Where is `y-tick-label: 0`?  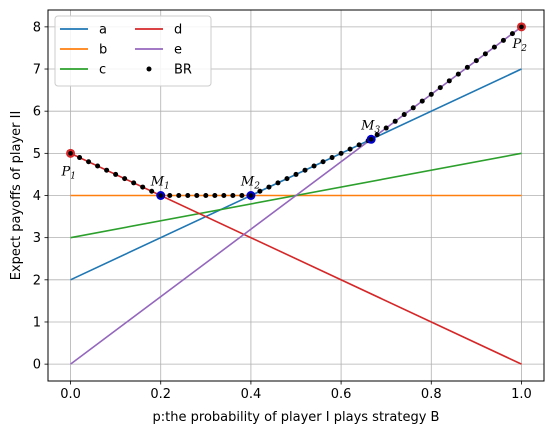 y-tick-label: 0 is located at coordinates (37, 365).